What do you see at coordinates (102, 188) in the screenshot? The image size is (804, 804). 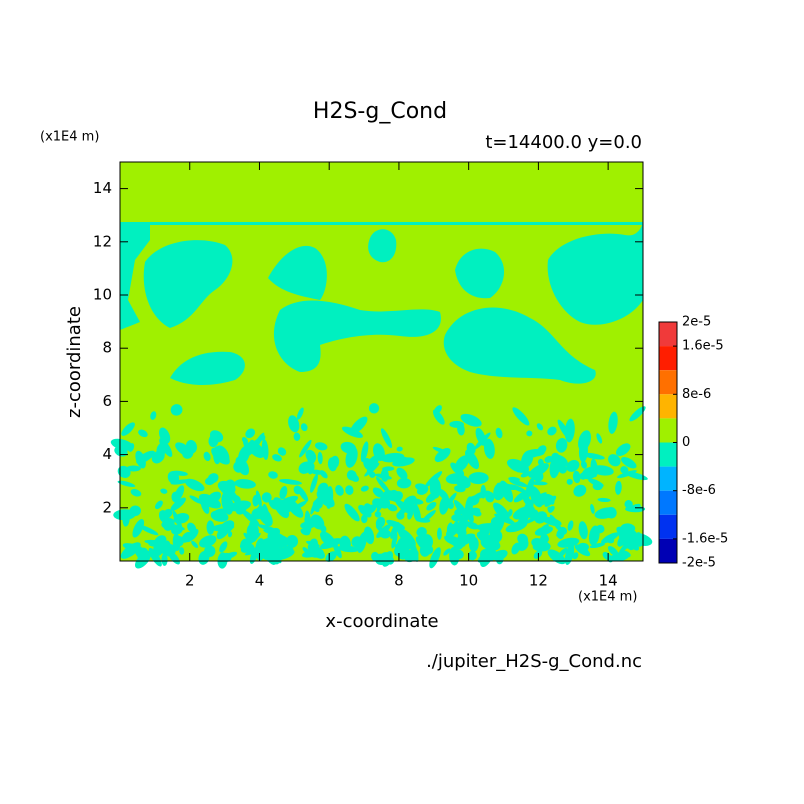 I see `y-tick-label: 14` at bounding box center [102, 188].